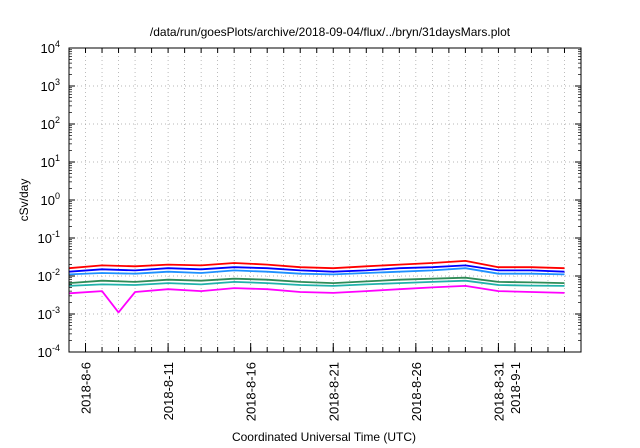  I want to click on y-tick-label: 10¹, so click(50, 161).